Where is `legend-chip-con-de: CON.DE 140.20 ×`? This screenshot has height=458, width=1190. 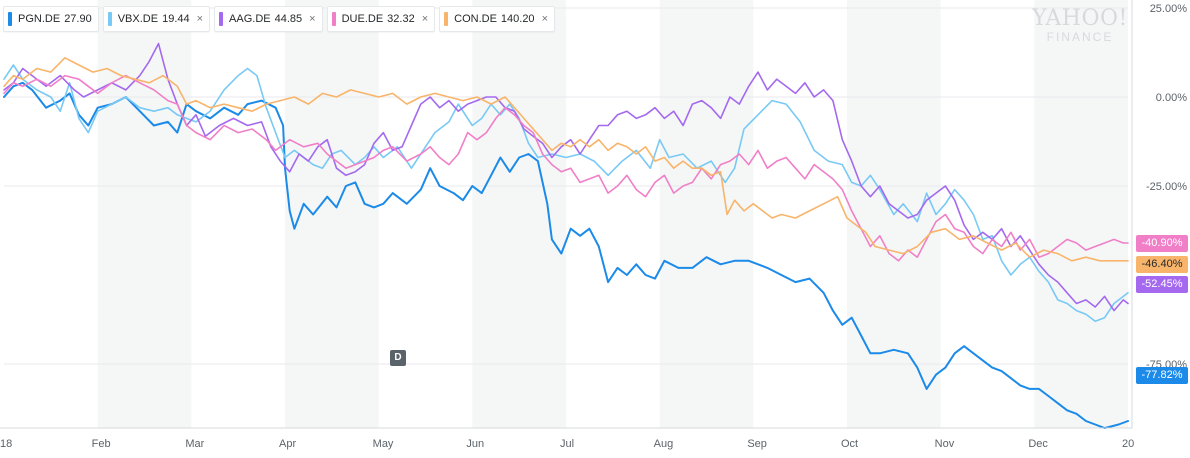 legend-chip-con-de: CON.DE 140.20 × is located at coordinates (497, 19).